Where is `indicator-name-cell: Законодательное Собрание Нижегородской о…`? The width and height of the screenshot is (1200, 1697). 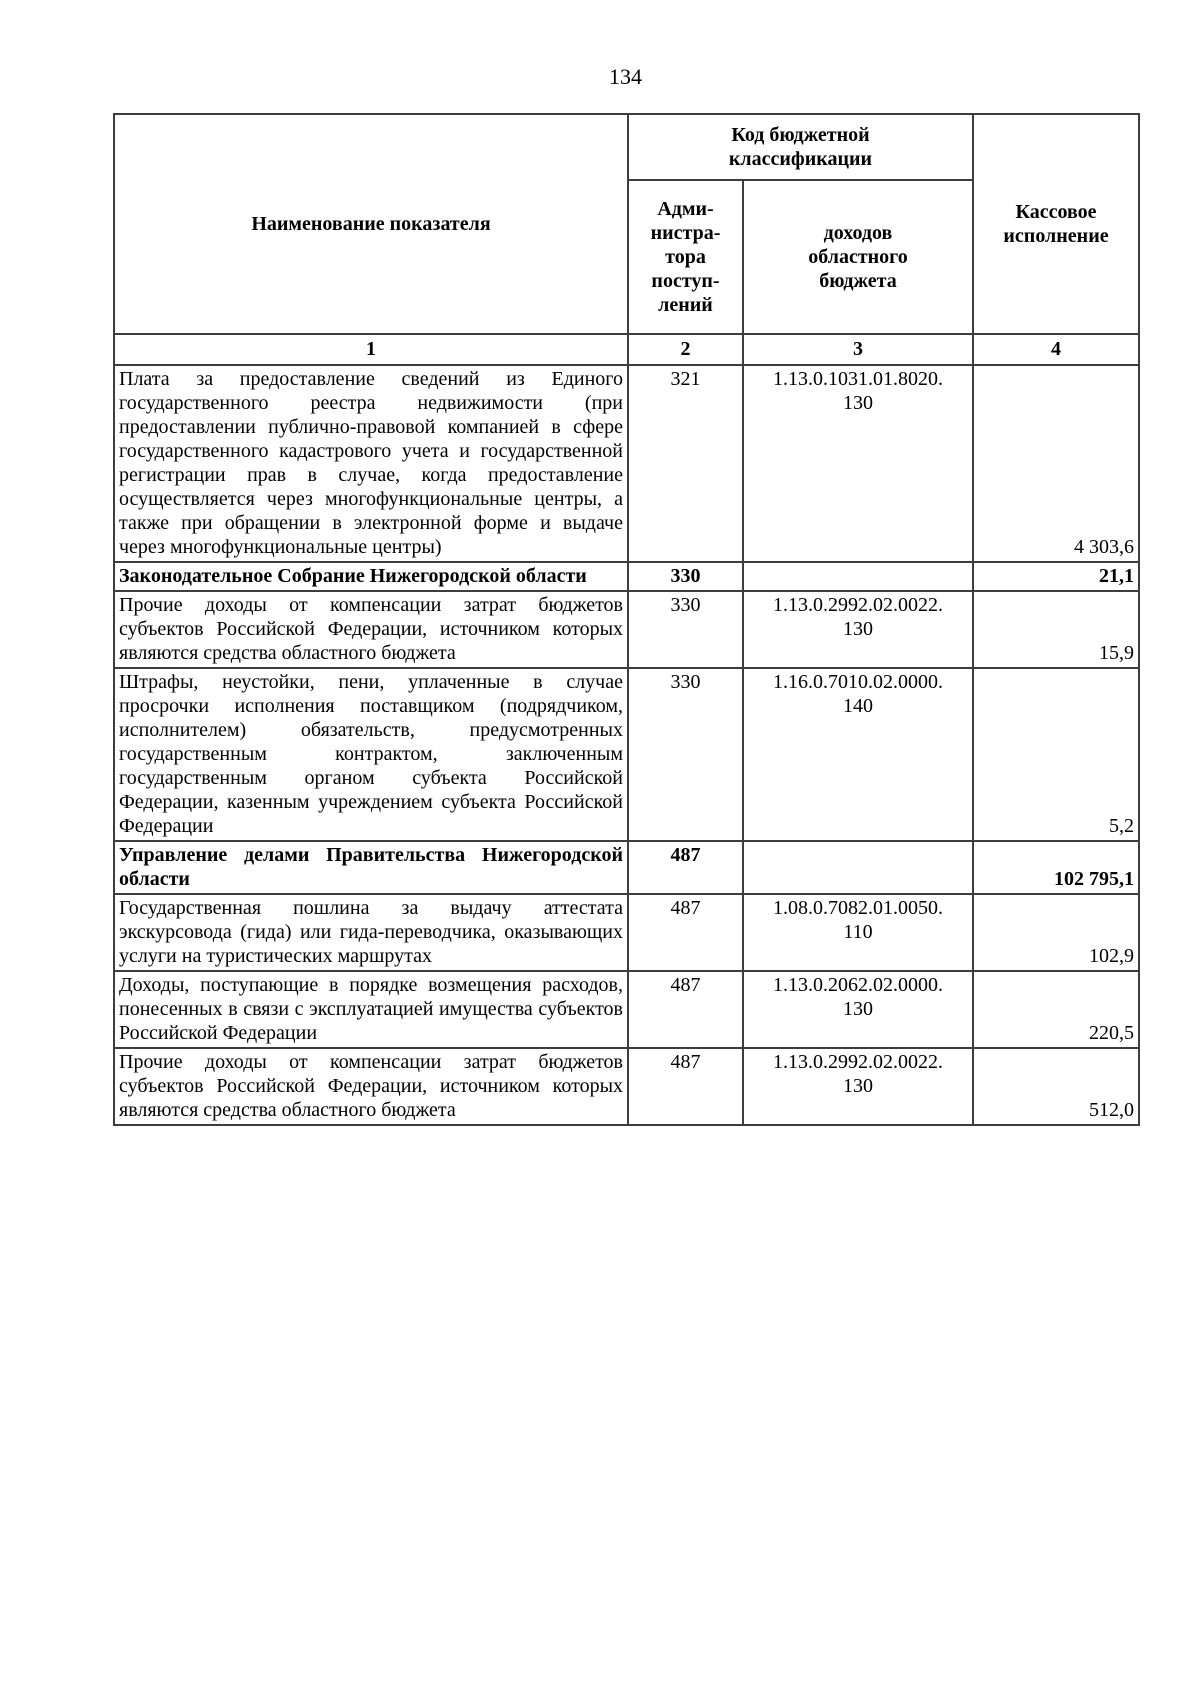
indicator-name-cell: Законодательное Собрание Нижегородской о… is located at coordinates (371, 576).